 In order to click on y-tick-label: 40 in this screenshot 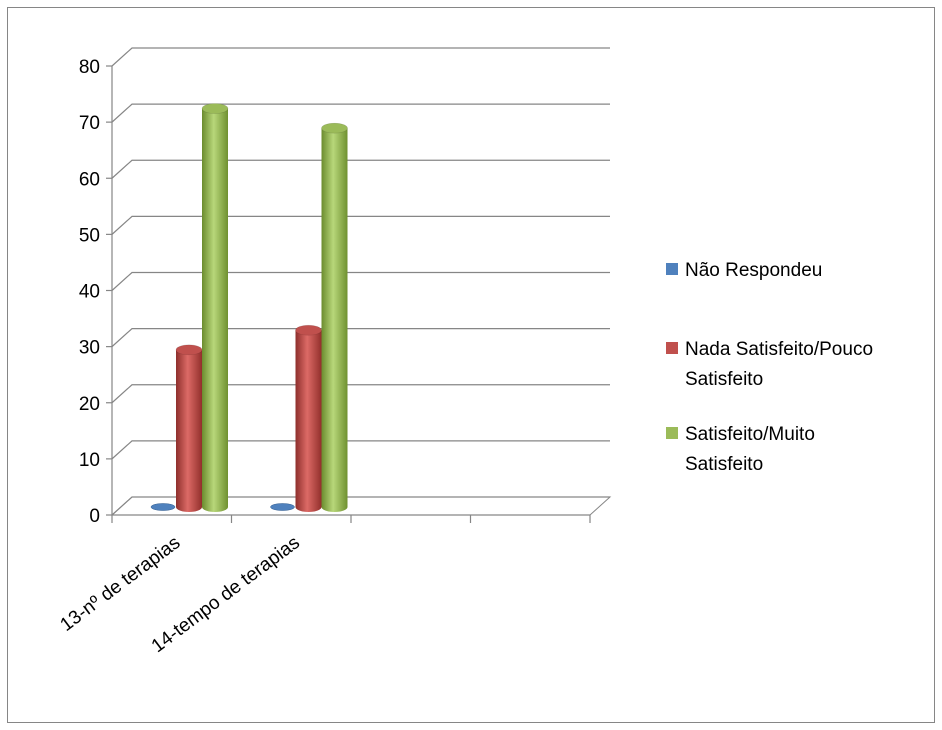, I will do `click(89, 292)`.